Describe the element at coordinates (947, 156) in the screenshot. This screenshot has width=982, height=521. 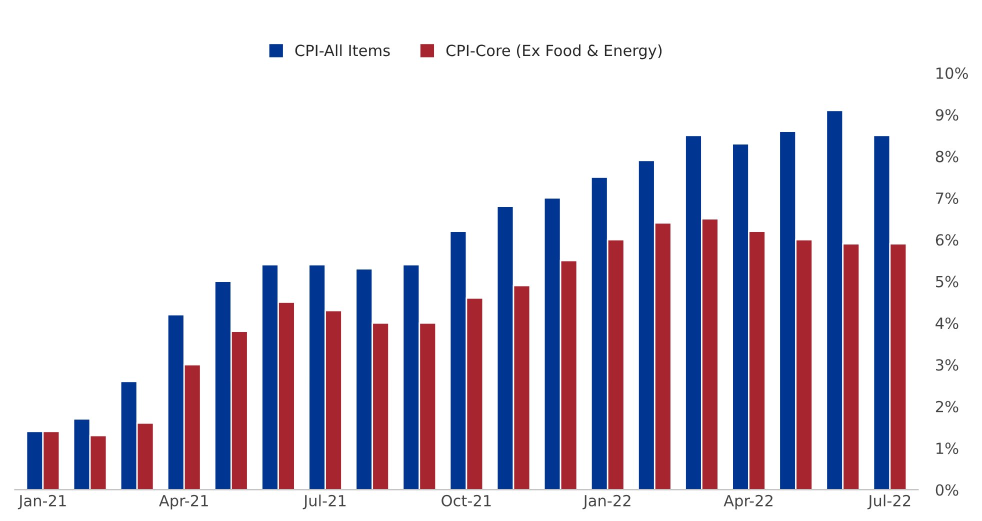
I see `y-tick-label: 8%` at that location.